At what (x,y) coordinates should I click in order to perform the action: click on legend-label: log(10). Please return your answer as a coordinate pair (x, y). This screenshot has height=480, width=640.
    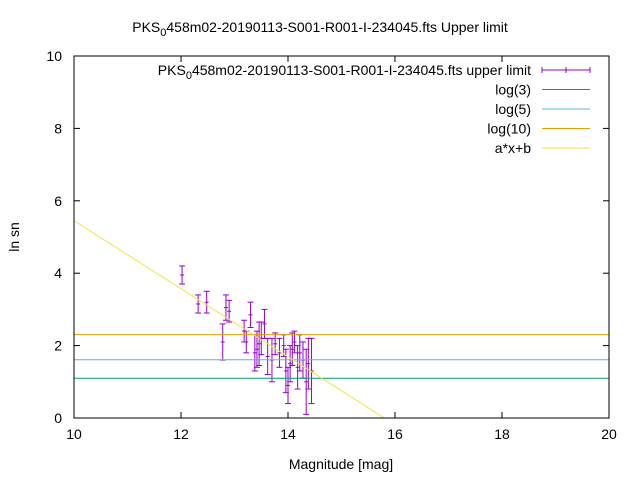
    Looking at the image, I should click on (509, 129).